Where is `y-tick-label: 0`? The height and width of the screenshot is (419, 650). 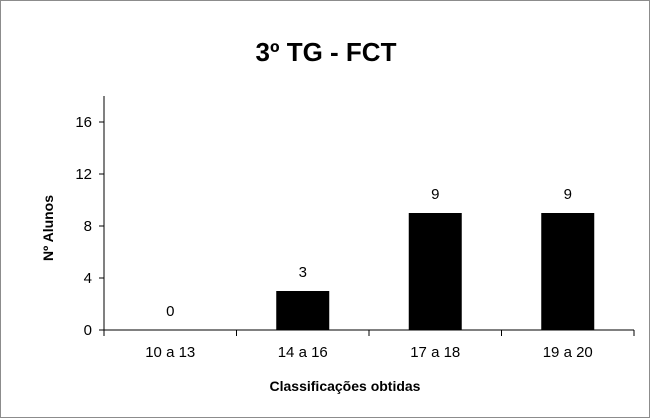
y-tick-label: 0 is located at coordinates (88, 330).